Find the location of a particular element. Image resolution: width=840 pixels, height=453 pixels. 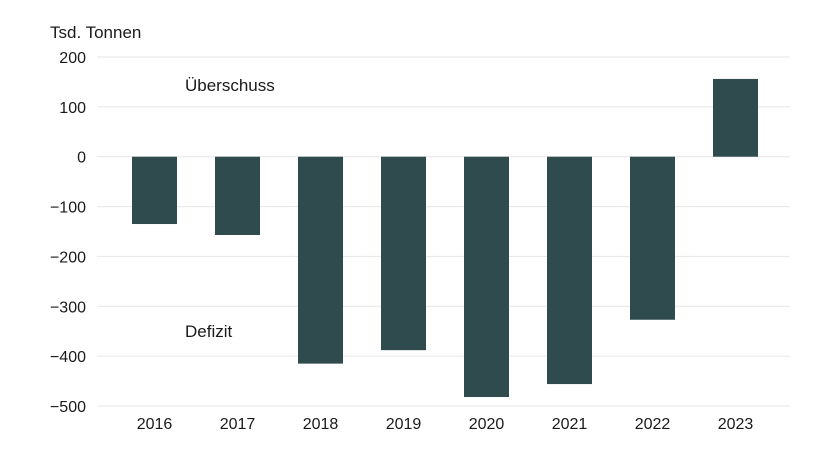

x-tick-label: 2017 is located at coordinates (238, 424).